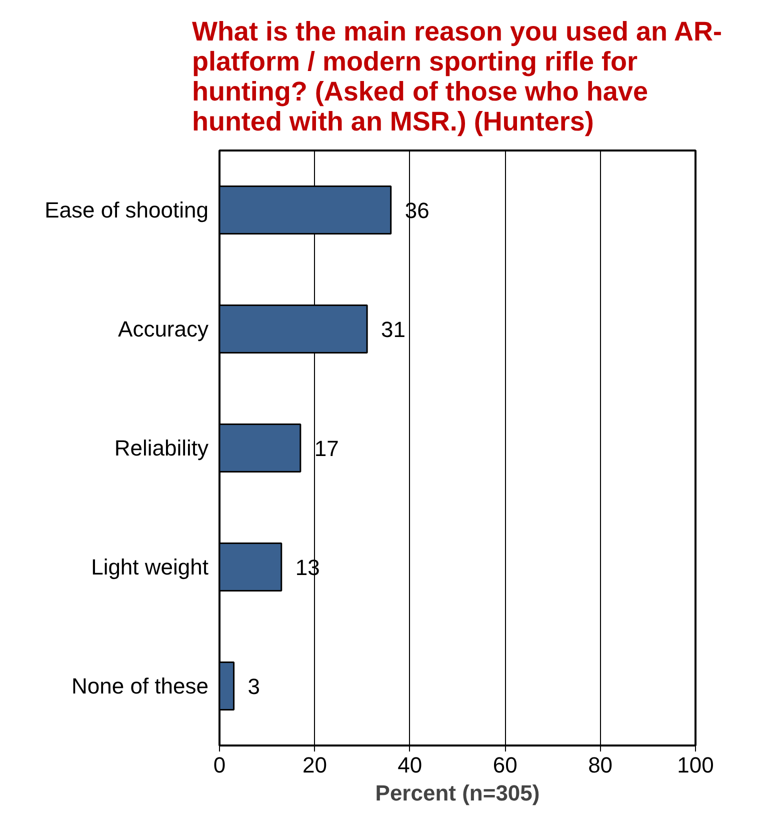 Image resolution: width=783 pixels, height=840 pixels. I want to click on x-tick-label: 40, so click(410, 765).